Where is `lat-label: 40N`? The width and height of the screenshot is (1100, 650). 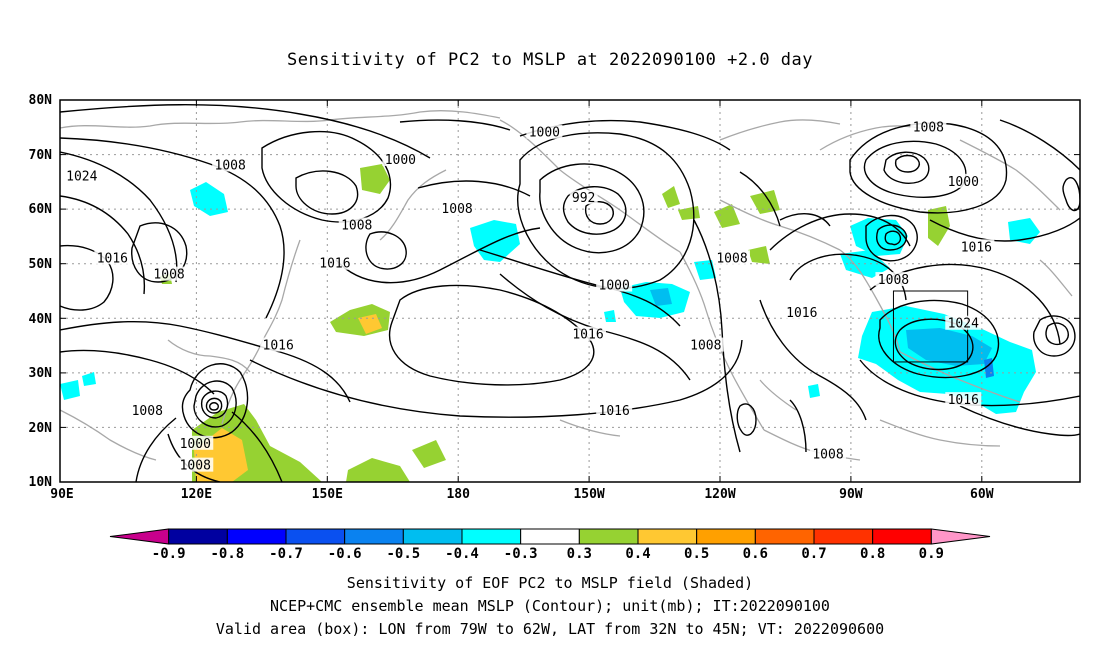
lat-label: 40N is located at coordinates (41, 319).